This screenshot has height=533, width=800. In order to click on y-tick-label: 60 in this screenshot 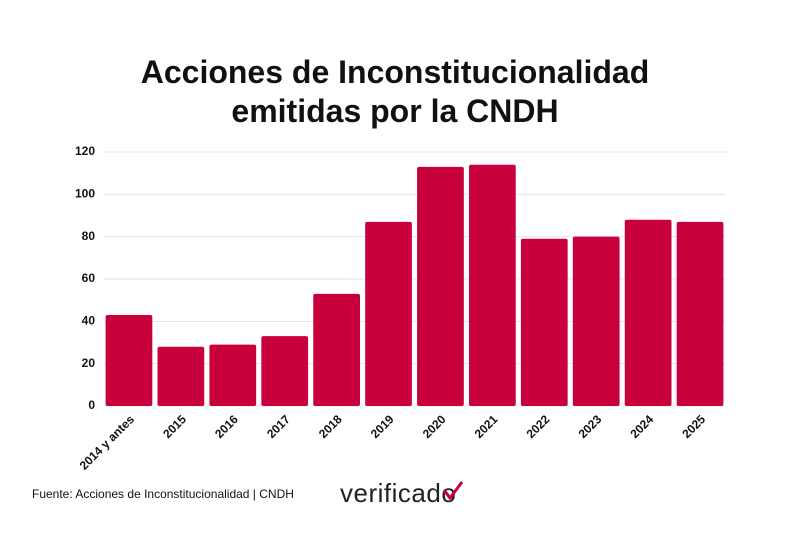, I will do `click(89, 278)`.